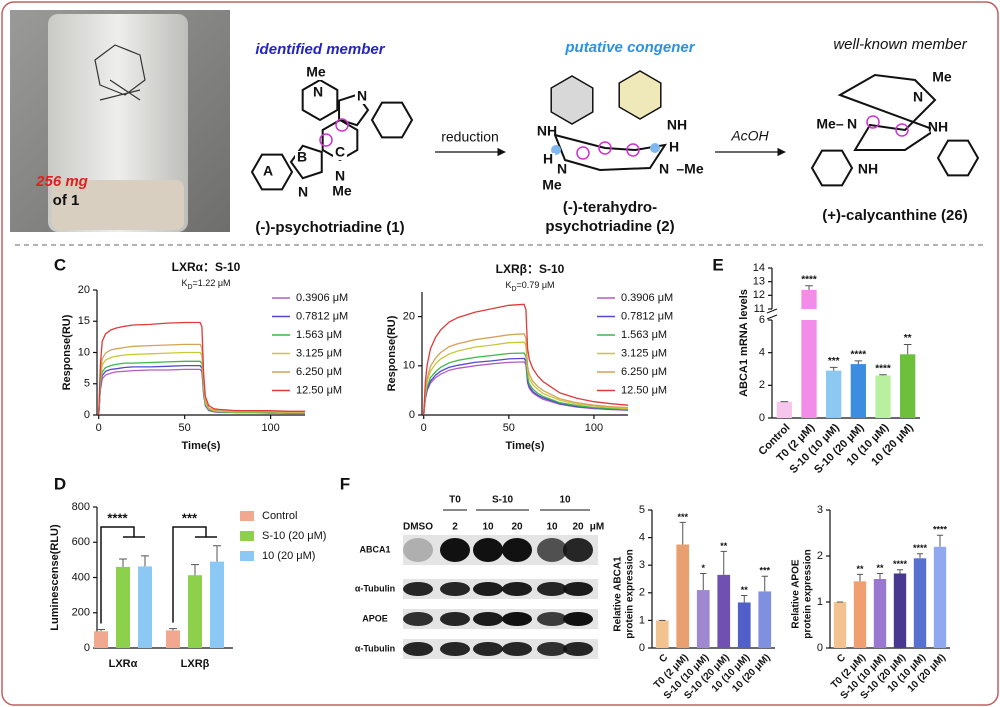 The width and height of the screenshot is (1000, 707). I want to click on legend-label: 0.3906 μM, so click(322, 298).